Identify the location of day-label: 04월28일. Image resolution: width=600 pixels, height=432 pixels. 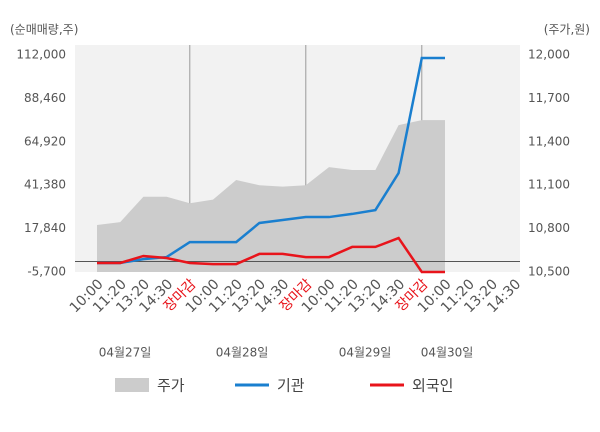
(242, 353).